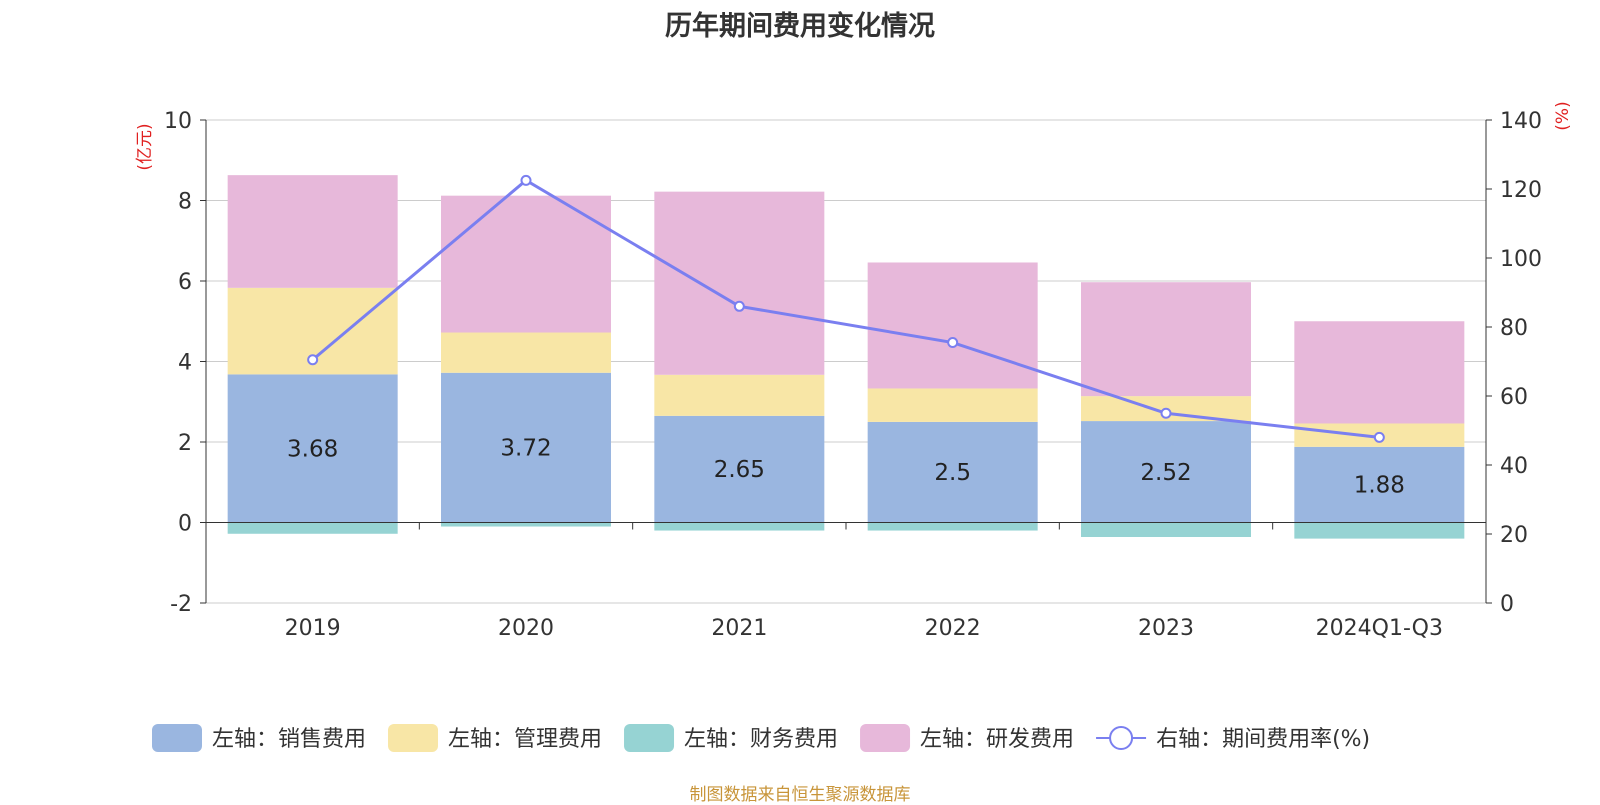 Image resolution: width=1600 pixels, height=805 pixels. I want to click on legend: 左轴：销售费用 左轴：管理费用 左轴：财务费用 左轴：研发费用 右轴：期间费用率(%), so click(761, 738).